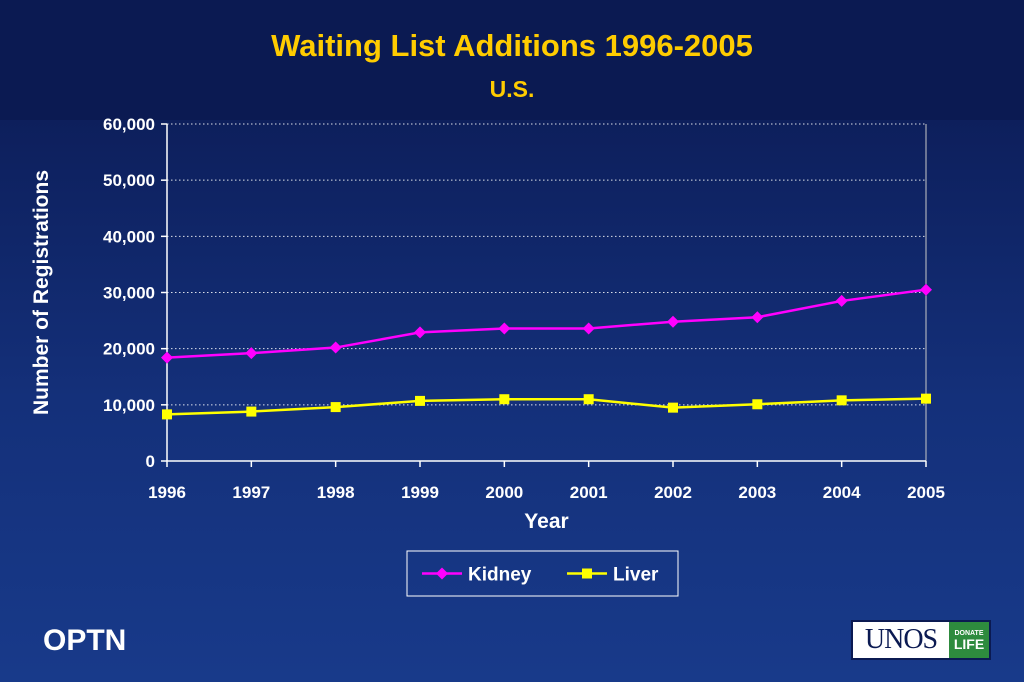 This screenshot has height=682, width=1024. I want to click on x-tick-label: 1998, so click(336, 492).